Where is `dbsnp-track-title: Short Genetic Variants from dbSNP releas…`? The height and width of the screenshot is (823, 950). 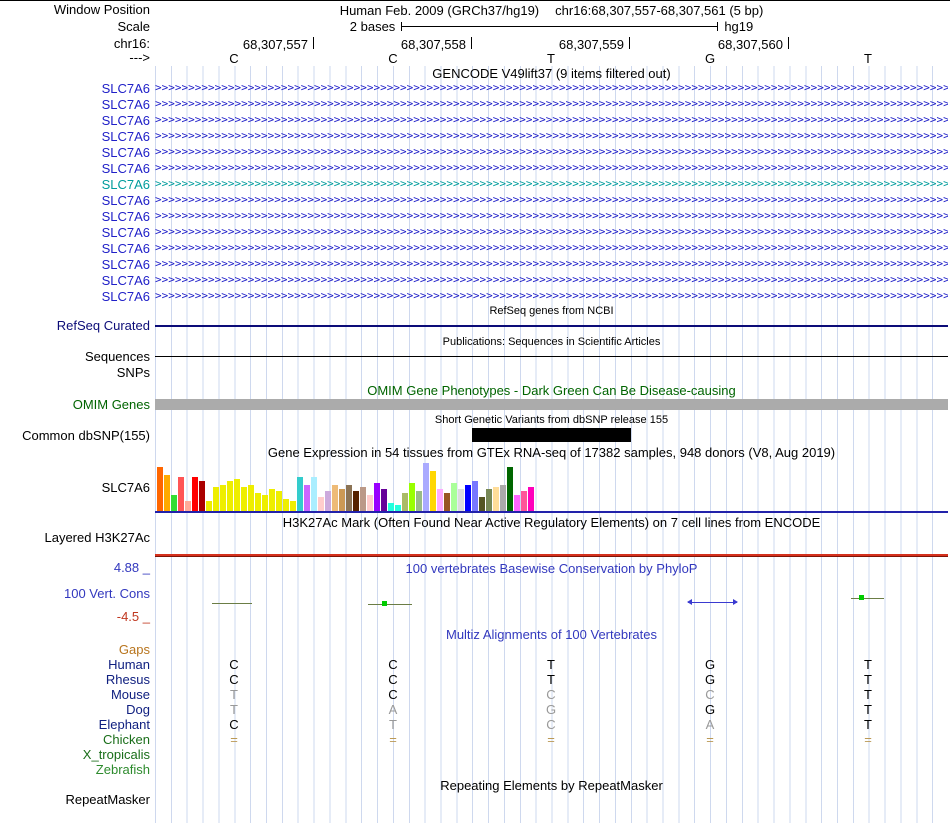
dbsnp-track-title: Short Genetic Variants from dbSNP releas… is located at coordinates (551, 420).